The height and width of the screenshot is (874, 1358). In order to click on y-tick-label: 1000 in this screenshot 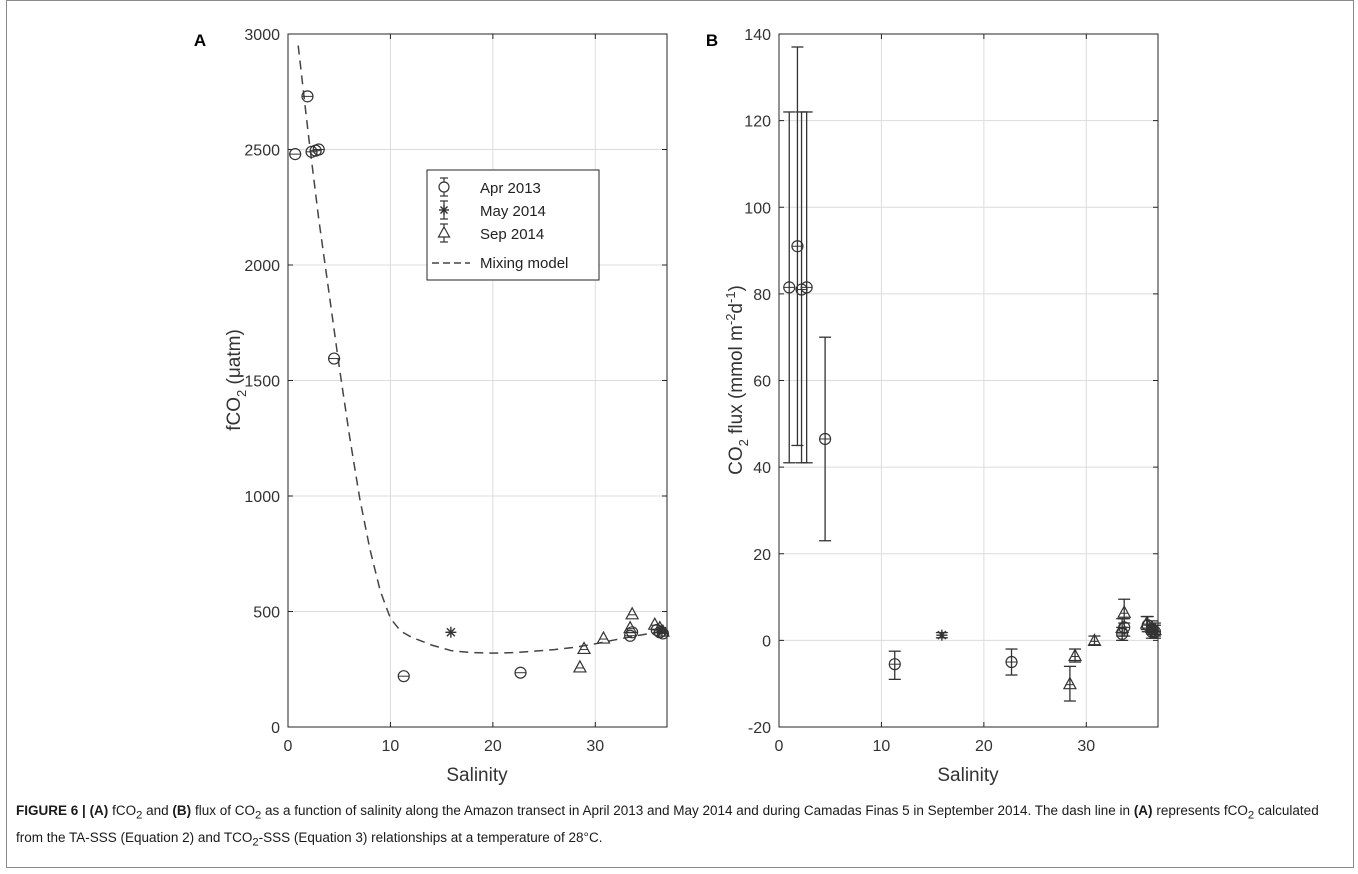, I will do `click(262, 497)`.